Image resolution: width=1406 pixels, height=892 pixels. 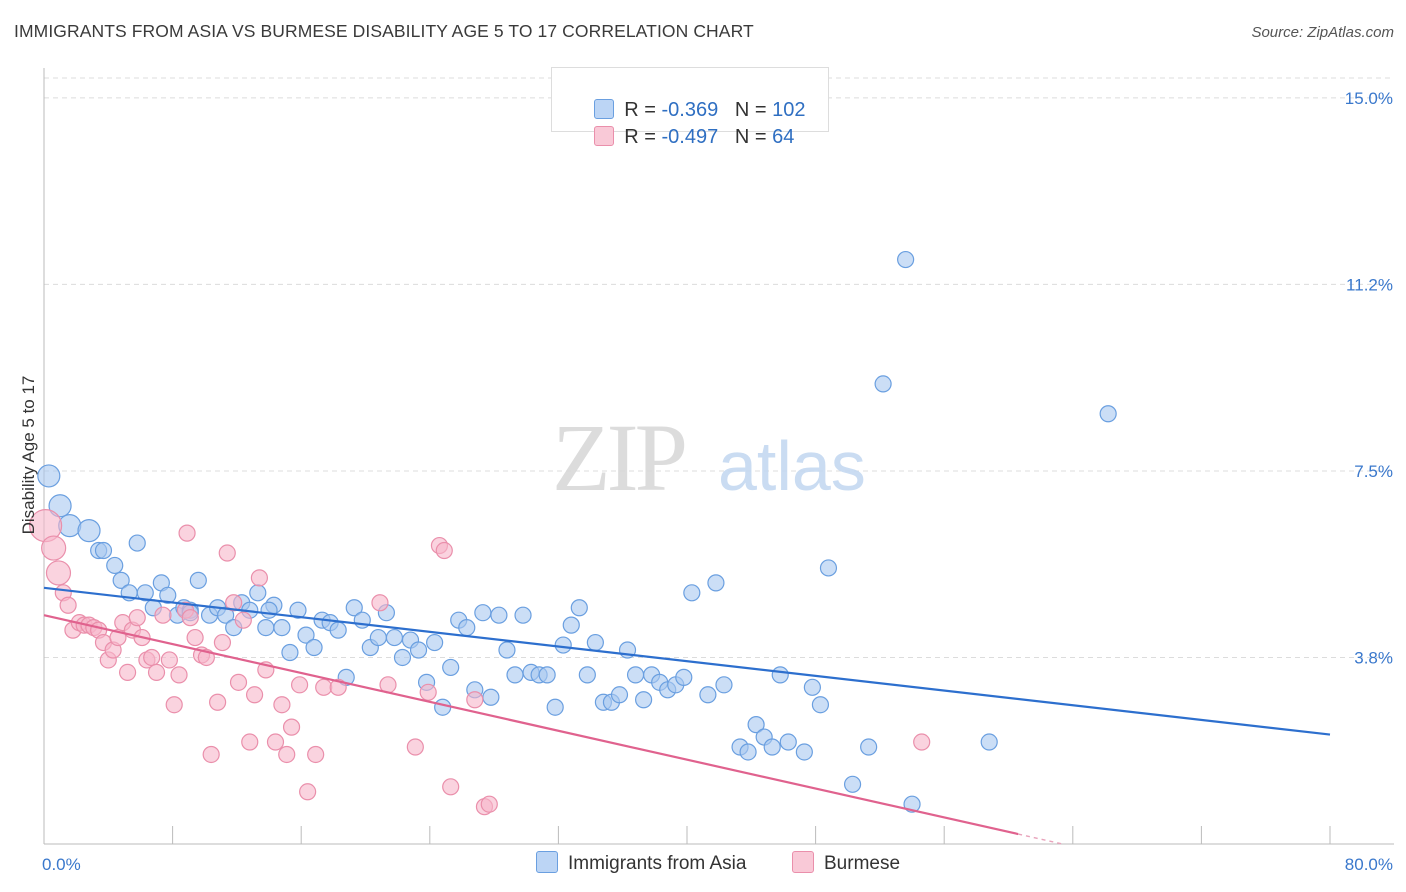 What do you see at coordinates (604, 109) in the screenshot?
I see `asia-swatch` at bounding box center [604, 109].